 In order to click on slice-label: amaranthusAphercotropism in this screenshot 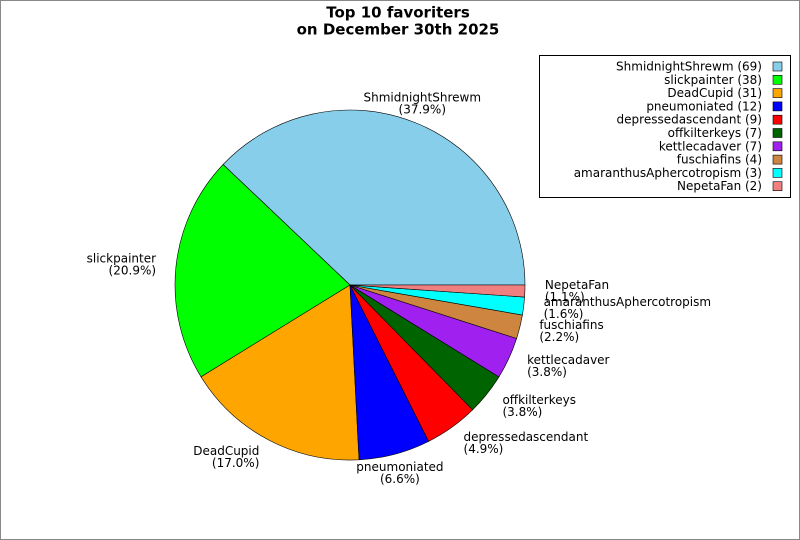, I will do `click(628, 302)`.